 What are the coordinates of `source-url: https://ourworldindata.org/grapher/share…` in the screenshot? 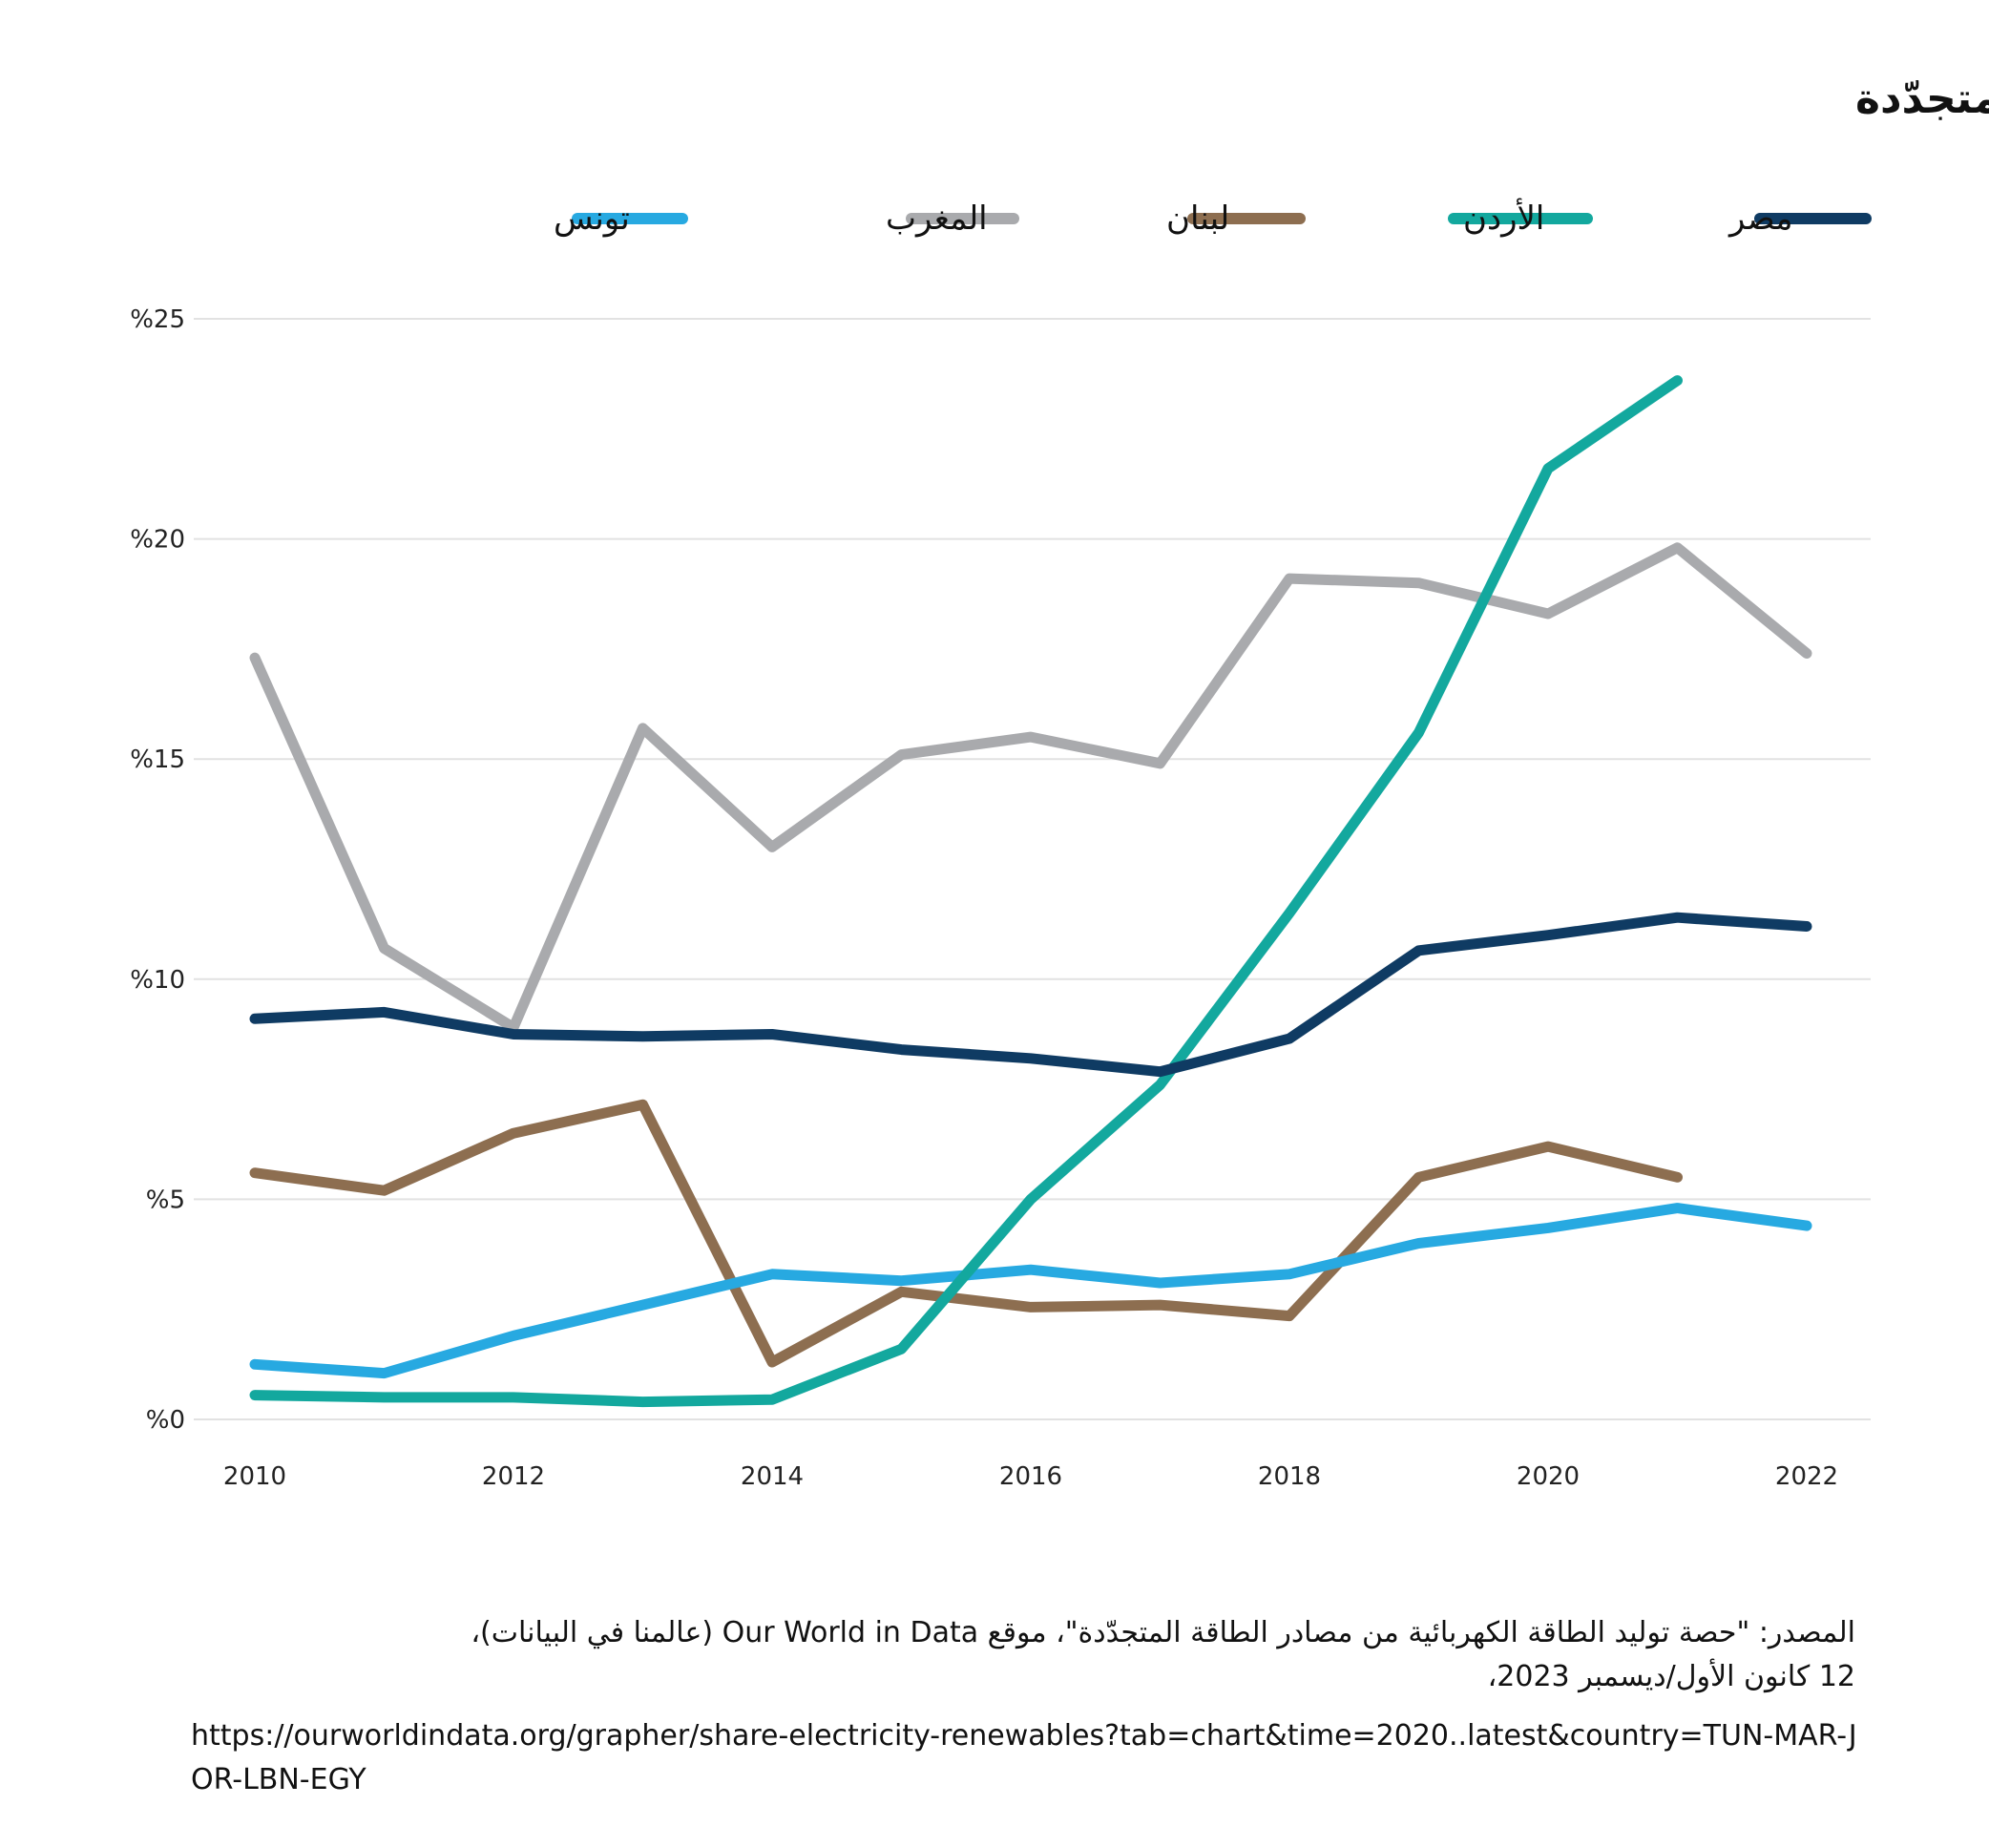 It's located at (1024, 1758).